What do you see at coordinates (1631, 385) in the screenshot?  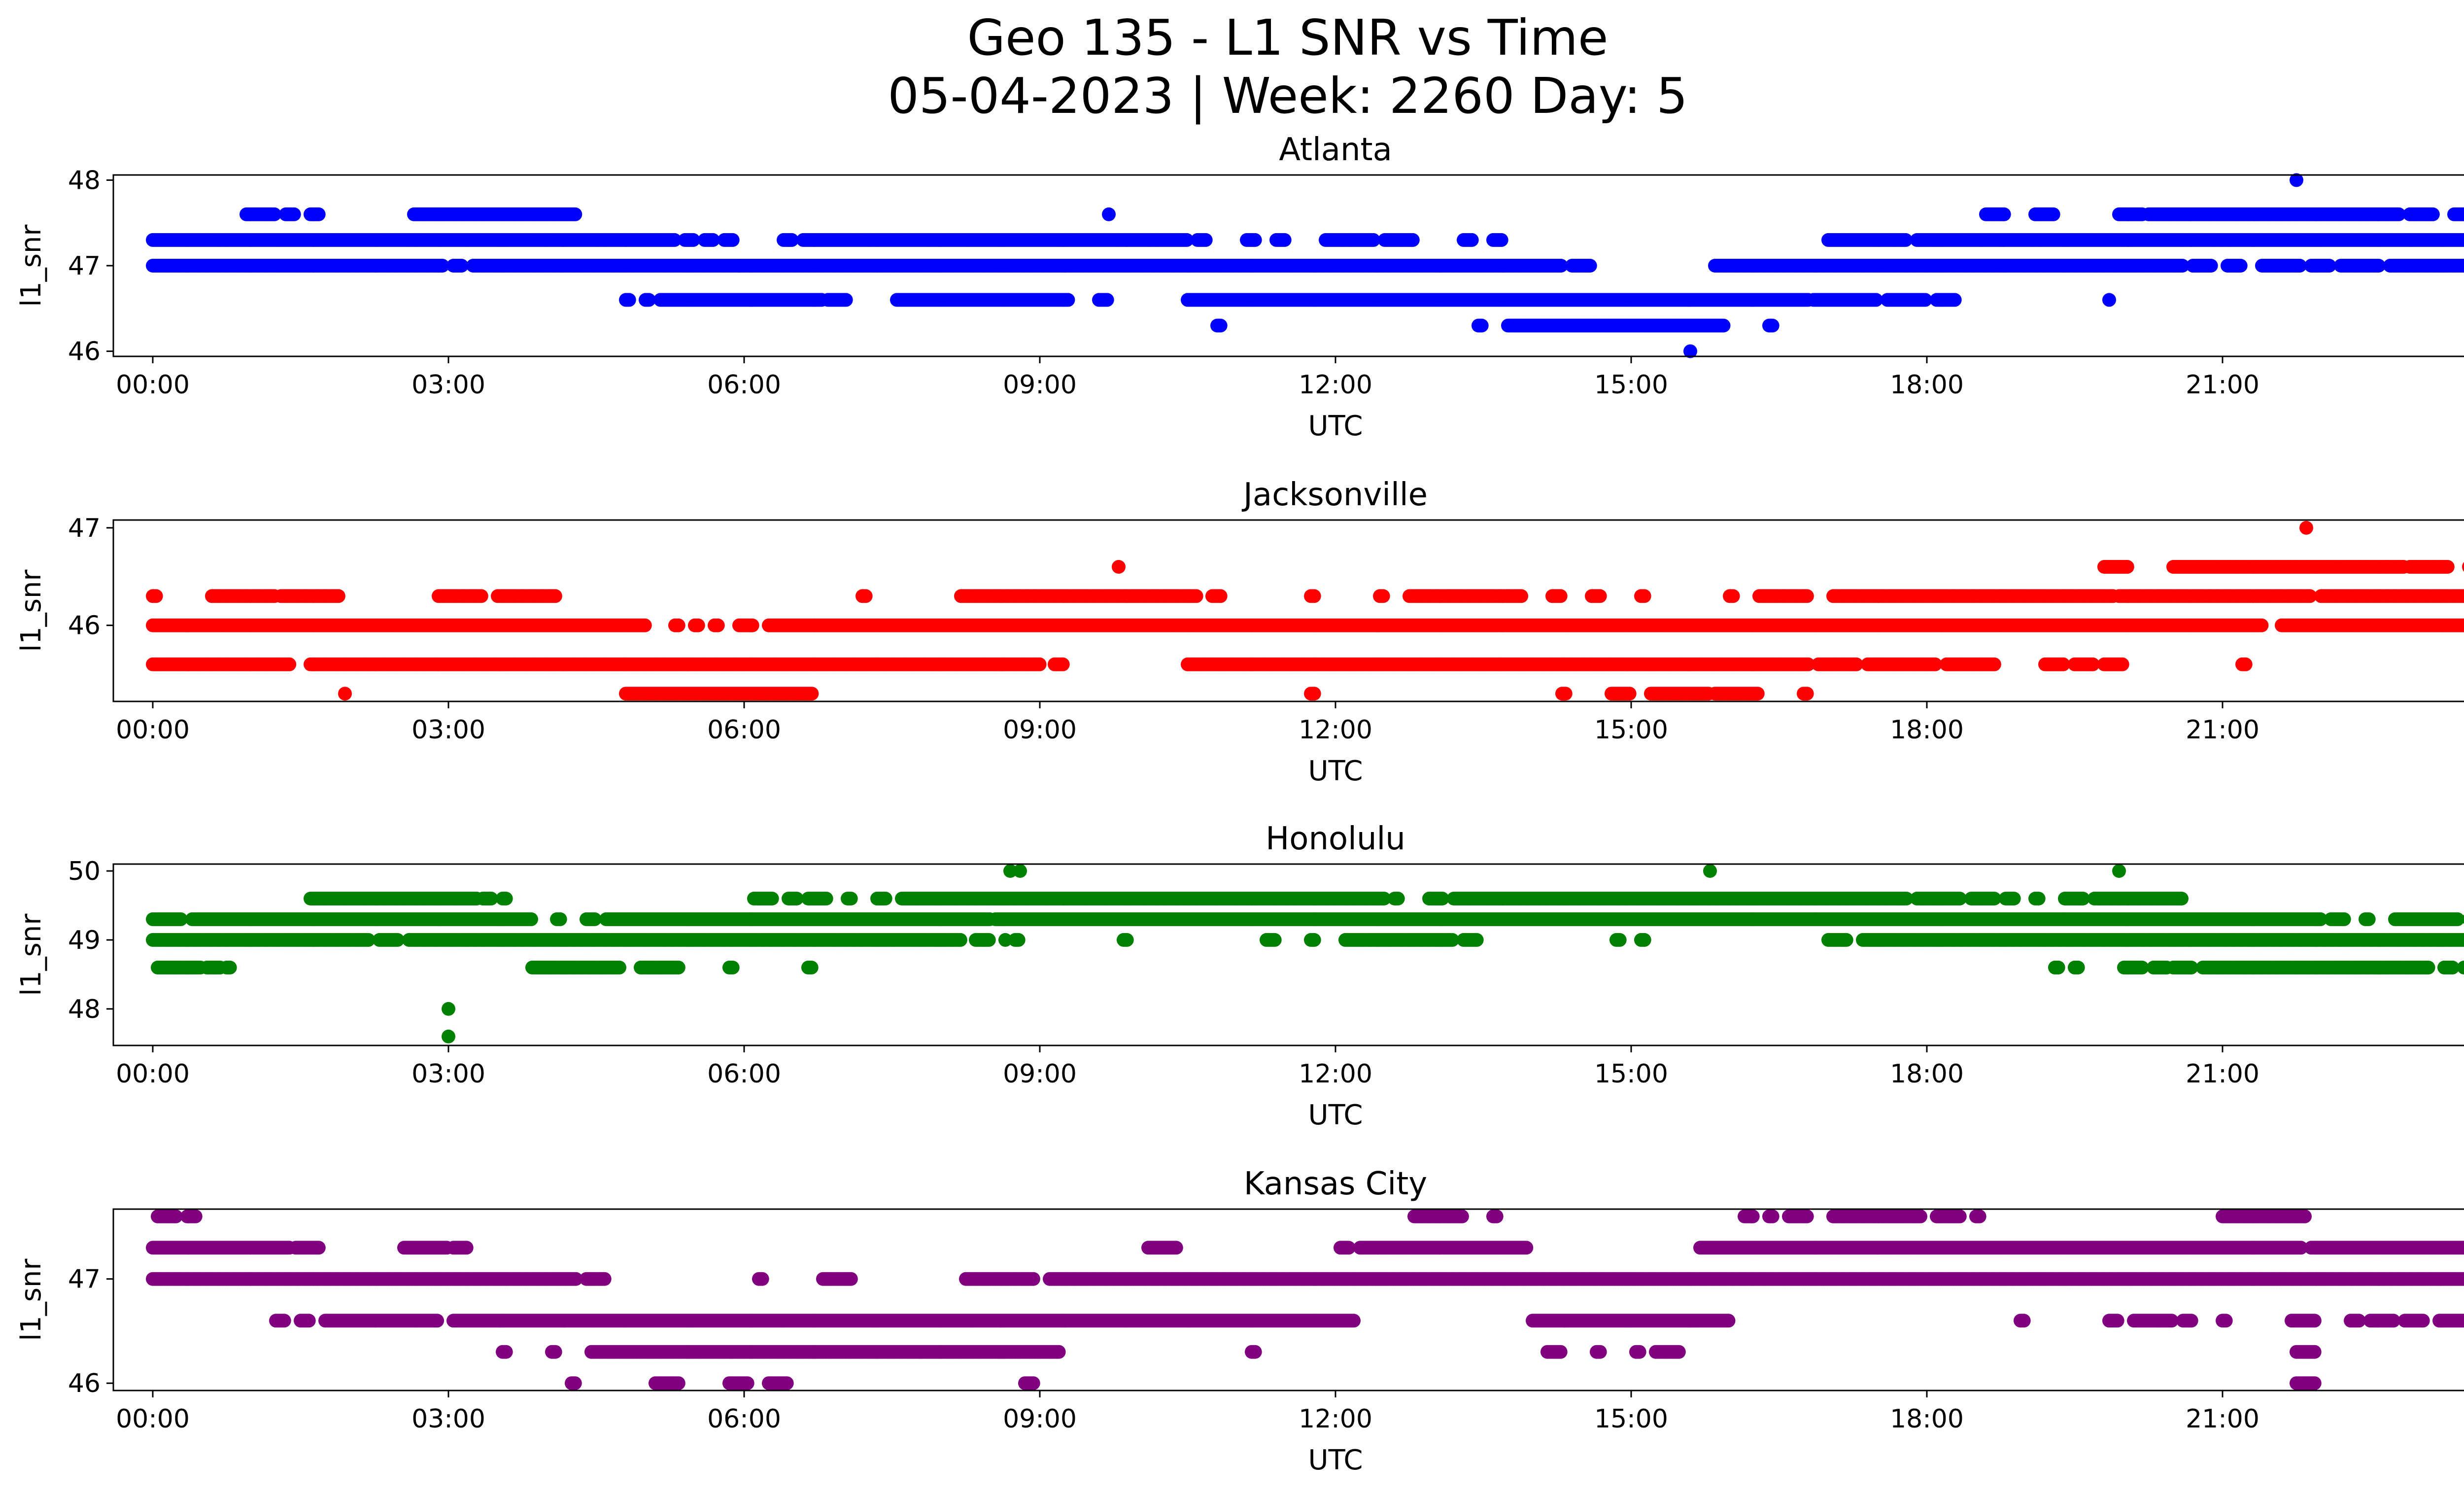 I see `x-tick-label: 15:00` at bounding box center [1631, 385].